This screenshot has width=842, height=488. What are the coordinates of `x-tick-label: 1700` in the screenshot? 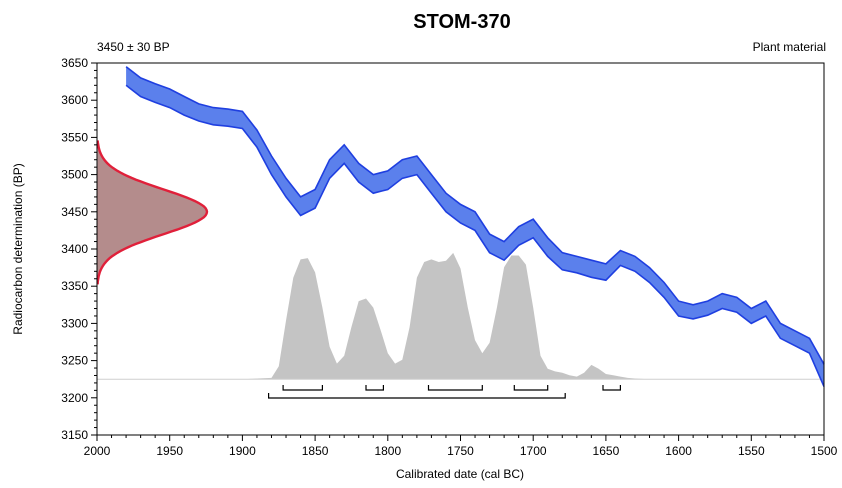 It's located at (533, 451).